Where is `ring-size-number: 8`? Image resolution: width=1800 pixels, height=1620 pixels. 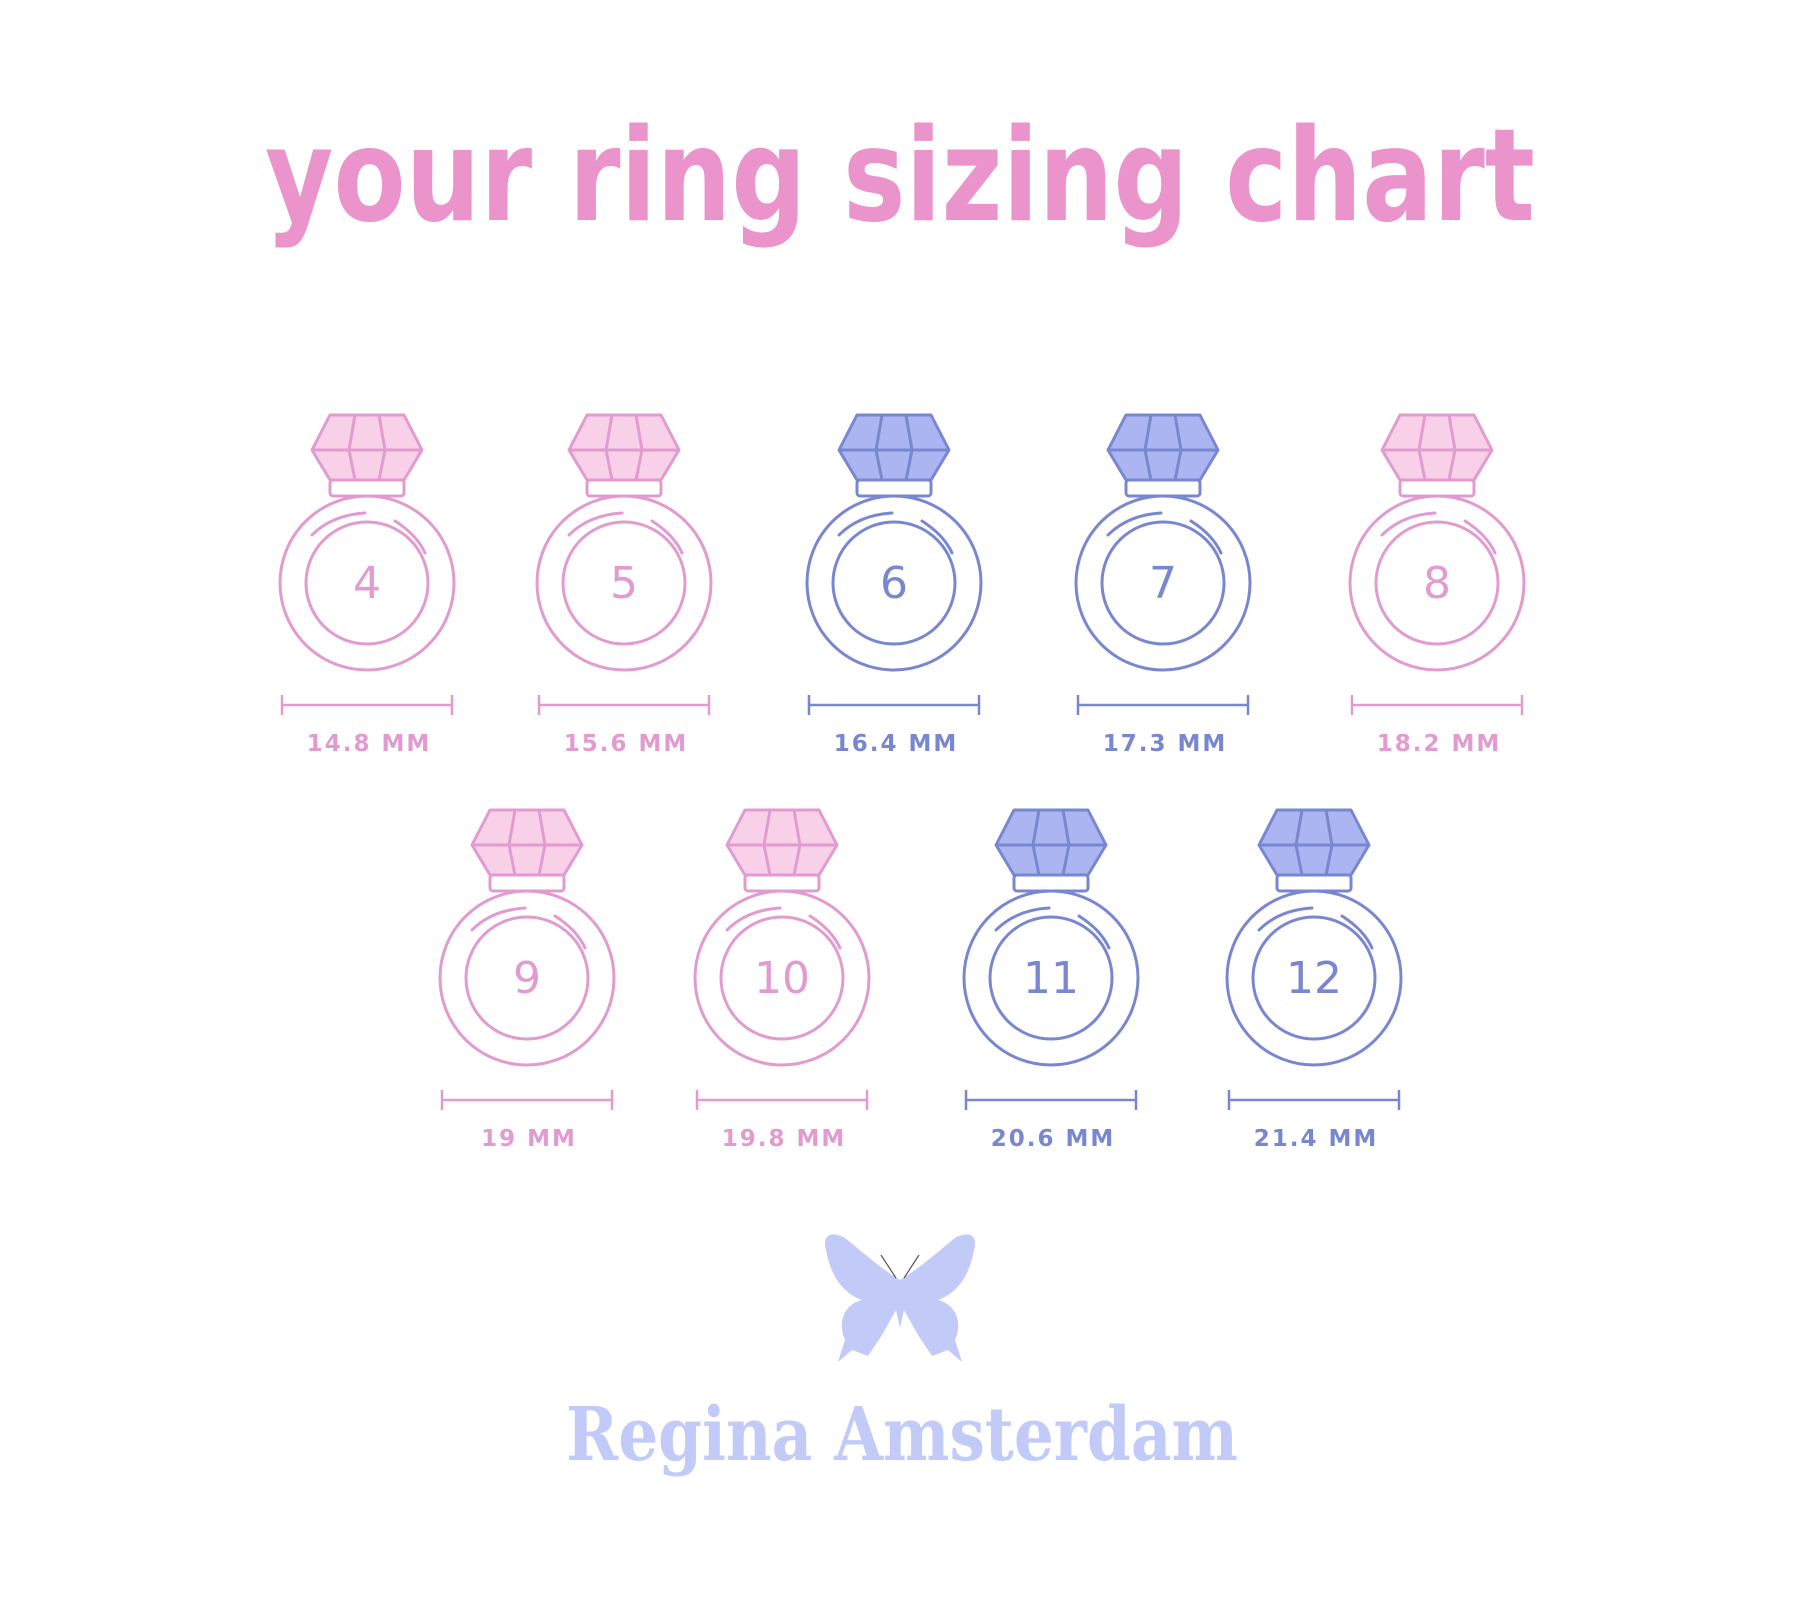
ring-size-number: 8 is located at coordinates (1437, 583).